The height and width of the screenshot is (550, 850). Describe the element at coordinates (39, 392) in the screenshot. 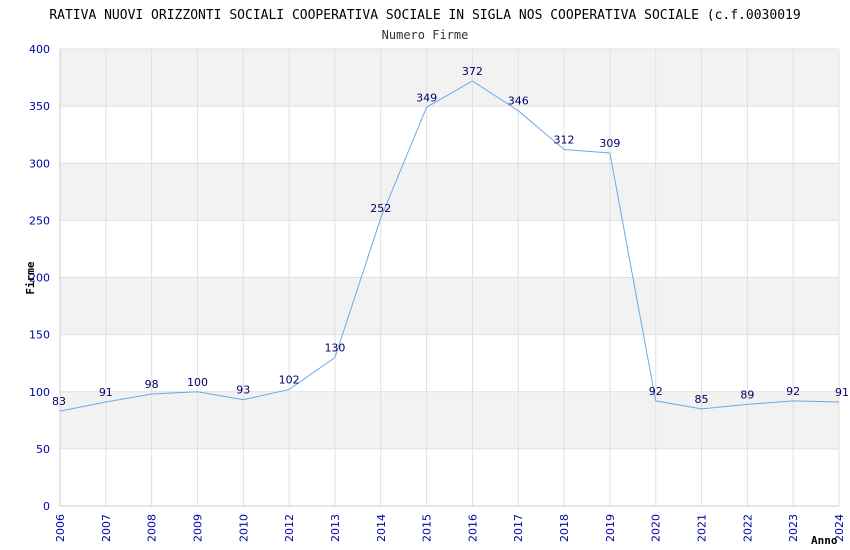

I see `y-tick-label: 100` at that location.